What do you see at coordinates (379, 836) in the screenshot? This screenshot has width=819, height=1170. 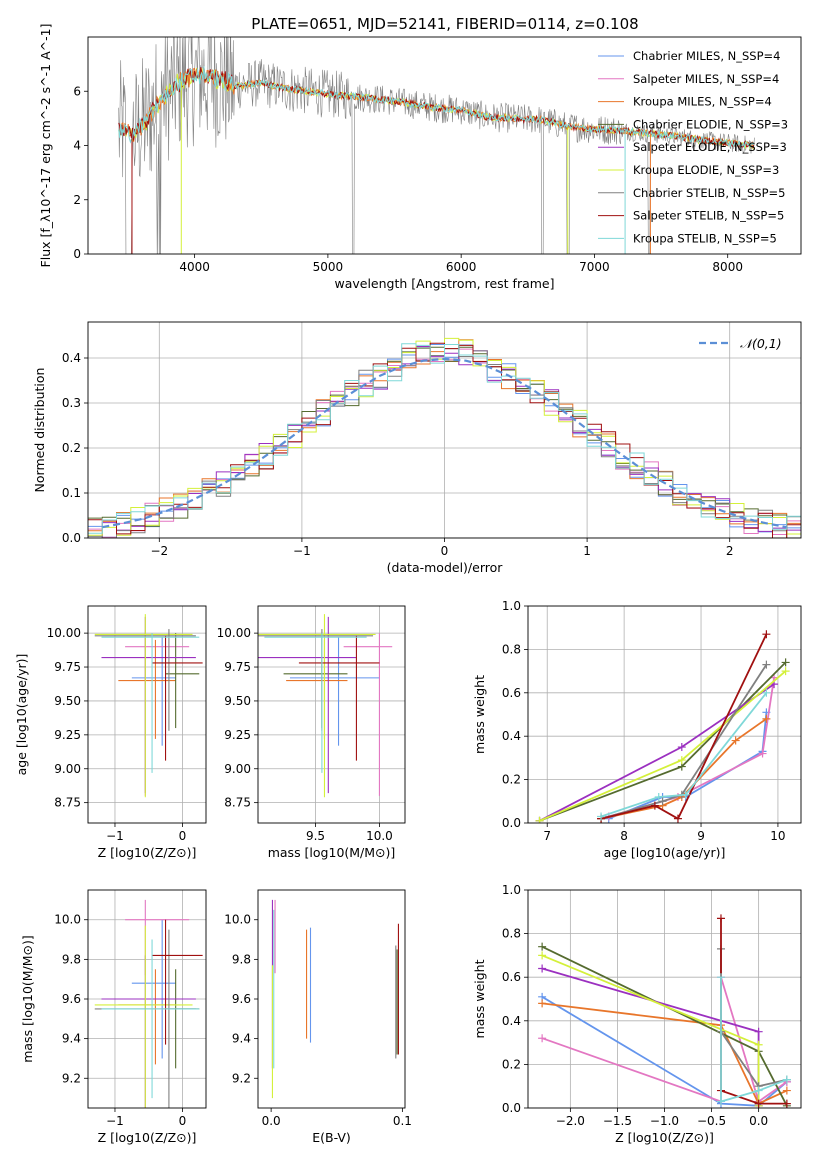 I see `x-tick-label: 10.0` at bounding box center [379, 836].